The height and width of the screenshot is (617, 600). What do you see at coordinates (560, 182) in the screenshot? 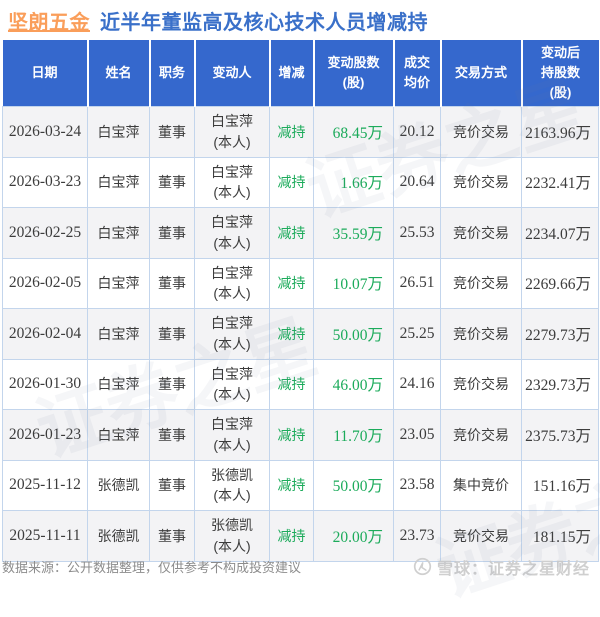
I see `cell-after: 2232.41万` at bounding box center [560, 182].